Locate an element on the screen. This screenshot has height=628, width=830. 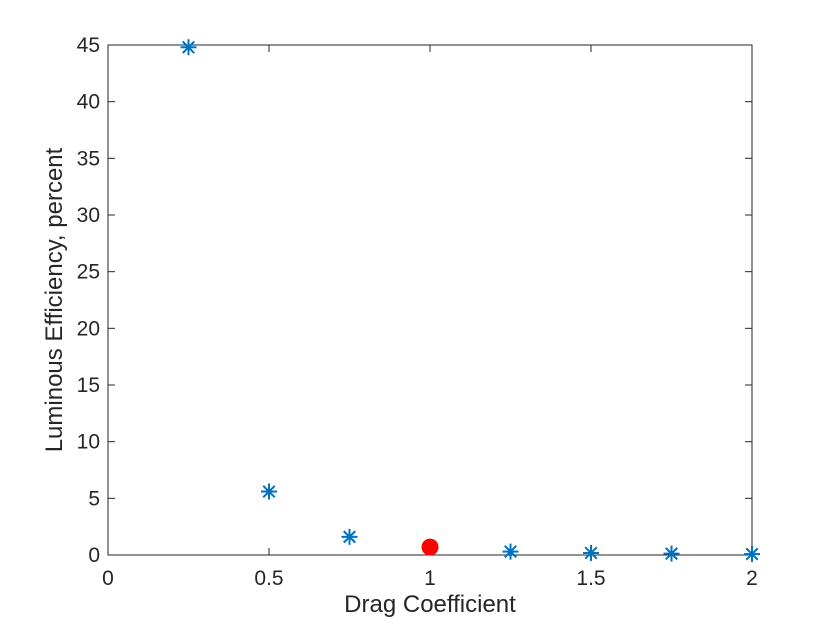
y-tick-label: 45 is located at coordinates (88, 45).